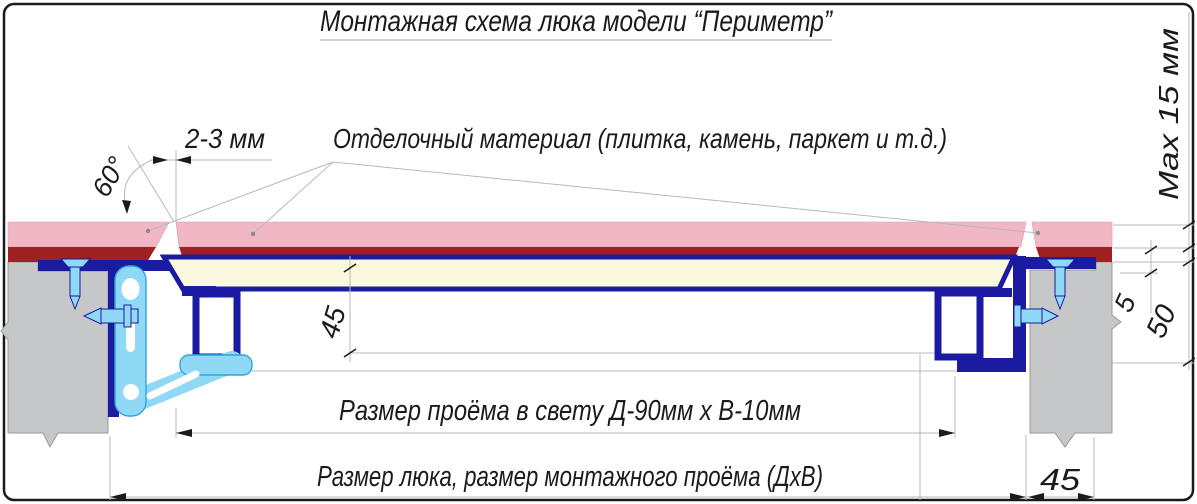 Image resolution: width=1197 pixels, height=504 pixels. Describe the element at coordinates (1060, 479) in the screenshot. I see `frame-width-label: 45` at that location.